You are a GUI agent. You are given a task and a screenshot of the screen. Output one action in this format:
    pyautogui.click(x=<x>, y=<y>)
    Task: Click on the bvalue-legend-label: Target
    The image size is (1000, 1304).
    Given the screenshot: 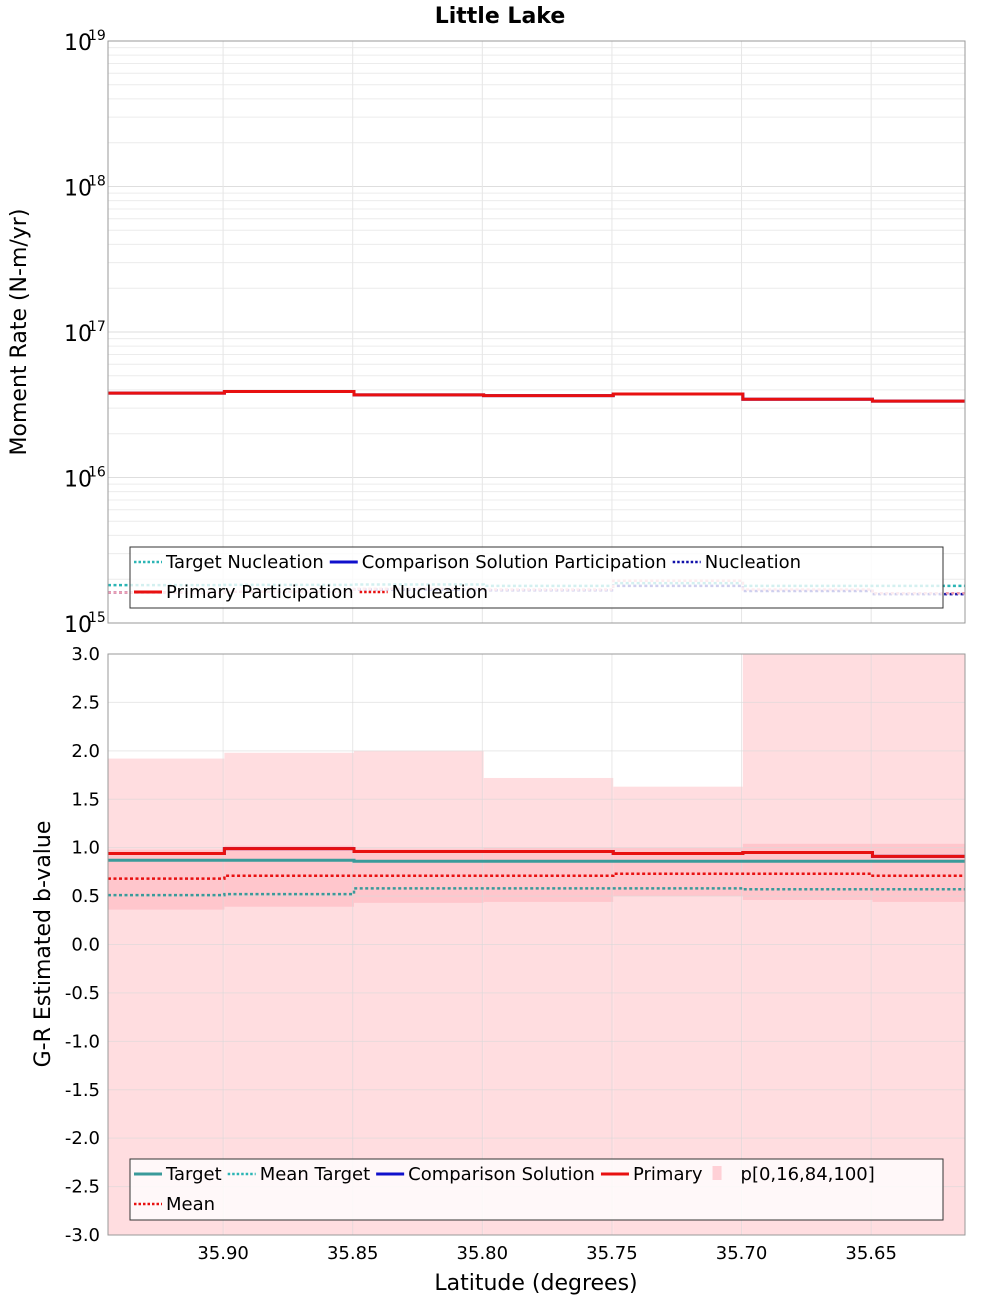 What is the action you would take?
    pyautogui.click(x=193, y=1174)
    